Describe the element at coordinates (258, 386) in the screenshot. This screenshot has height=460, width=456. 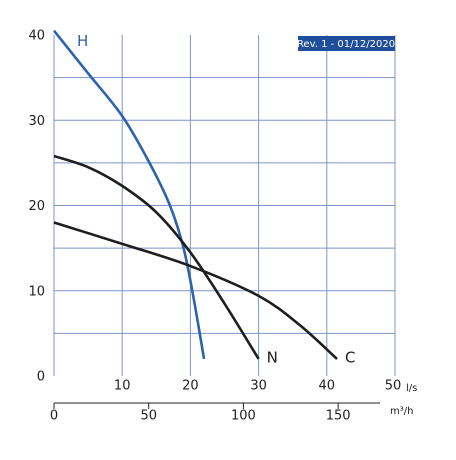
I see `x-tick-label: 30` at that location.